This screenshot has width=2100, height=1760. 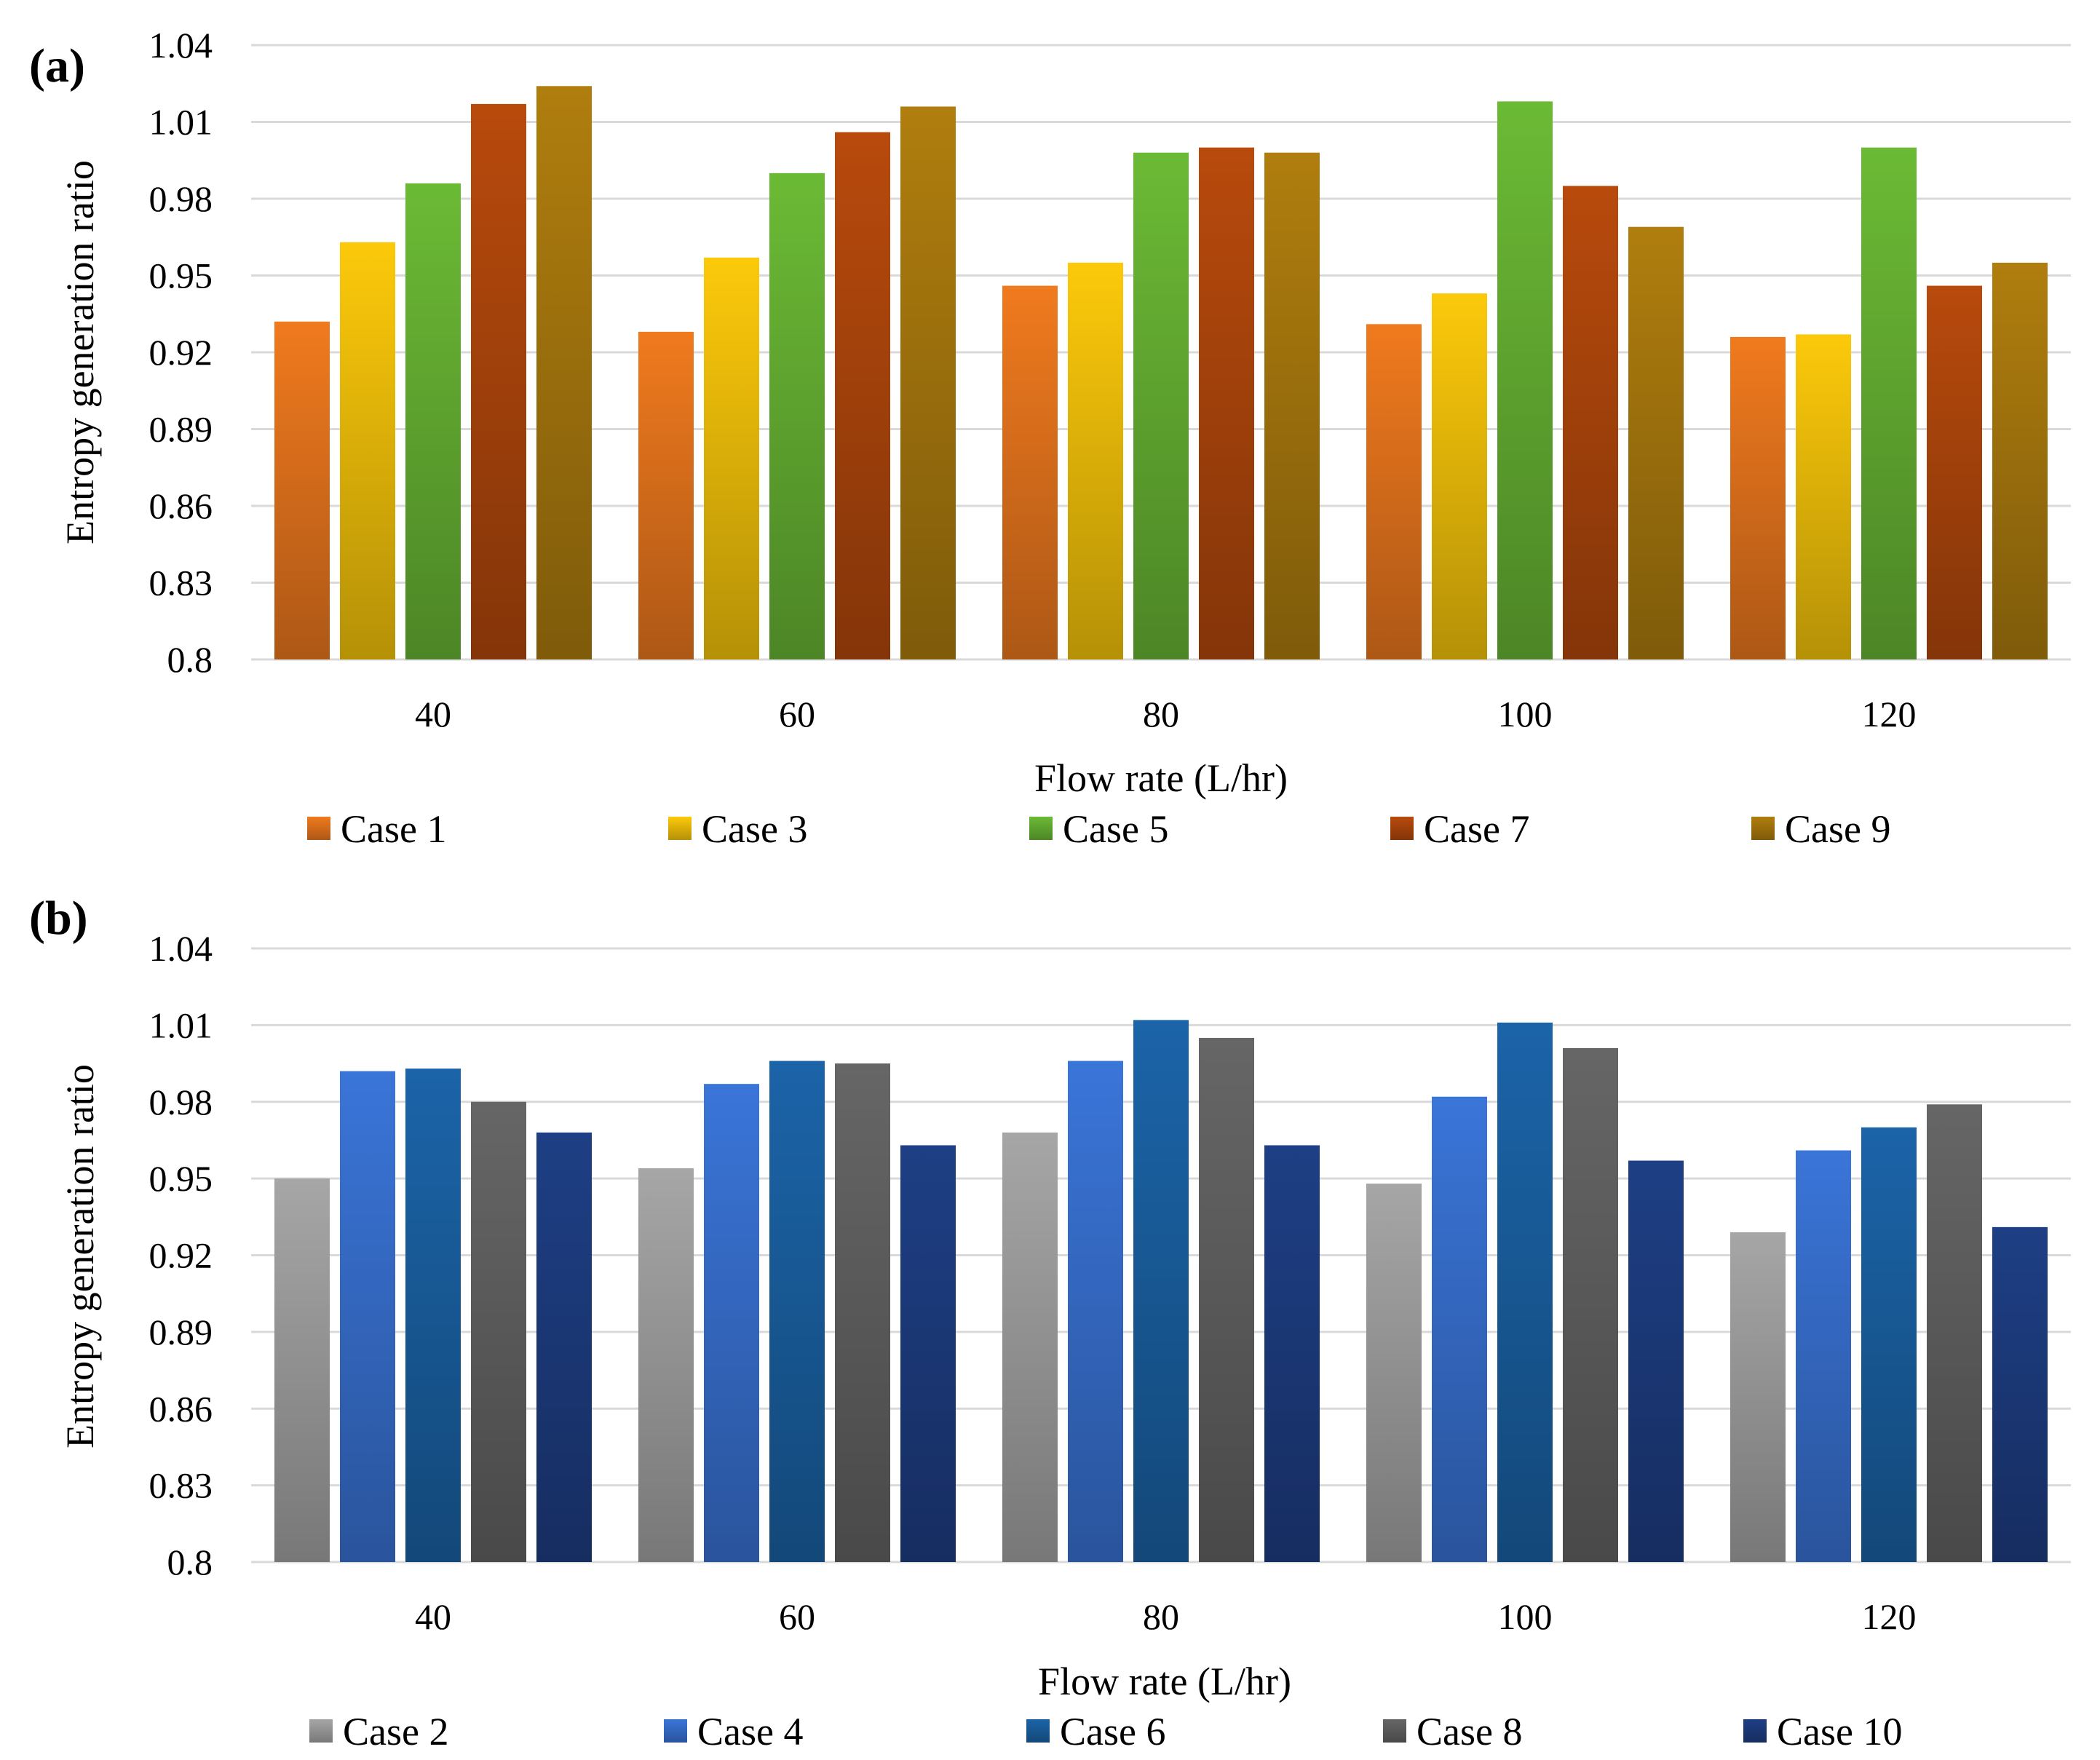 What do you see at coordinates (181, 122) in the screenshot?
I see `y-tick-label-a: 1.01` at bounding box center [181, 122].